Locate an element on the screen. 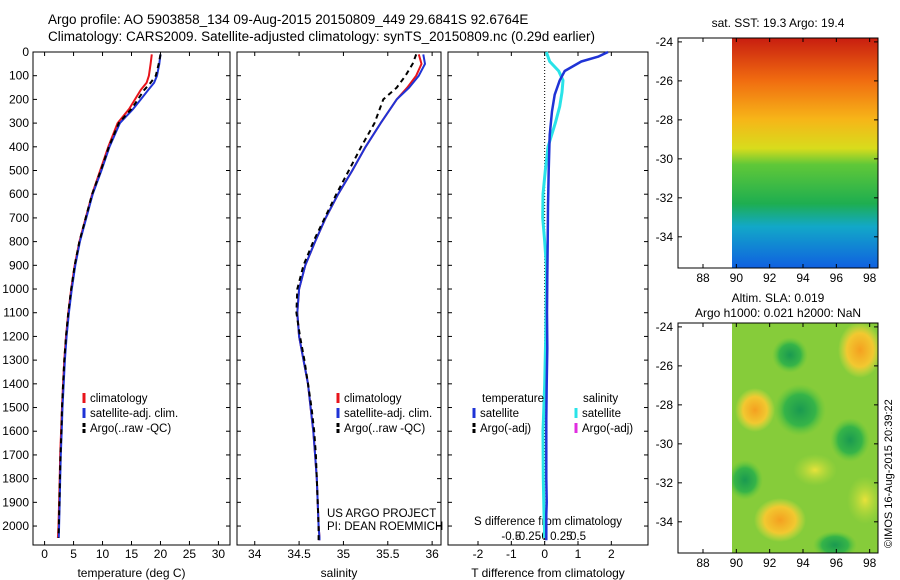 Image resolution: width=900 pixels, height=580 pixels. sla-map-xtick-label: 94 is located at coordinates (803, 563).